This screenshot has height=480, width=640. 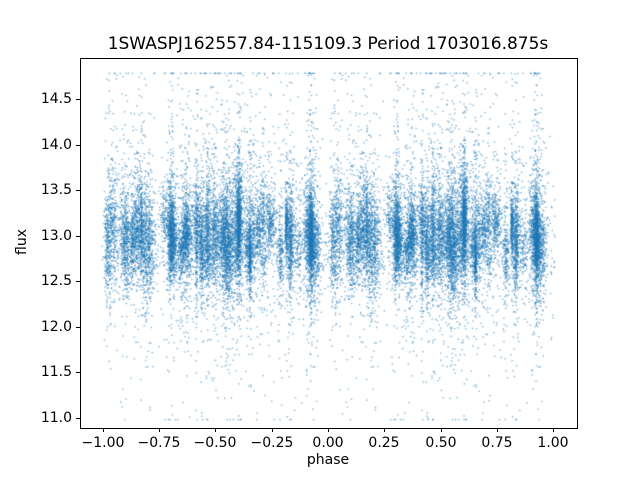 I want to click on x-tick-label: −0.75, so click(x=159, y=443).